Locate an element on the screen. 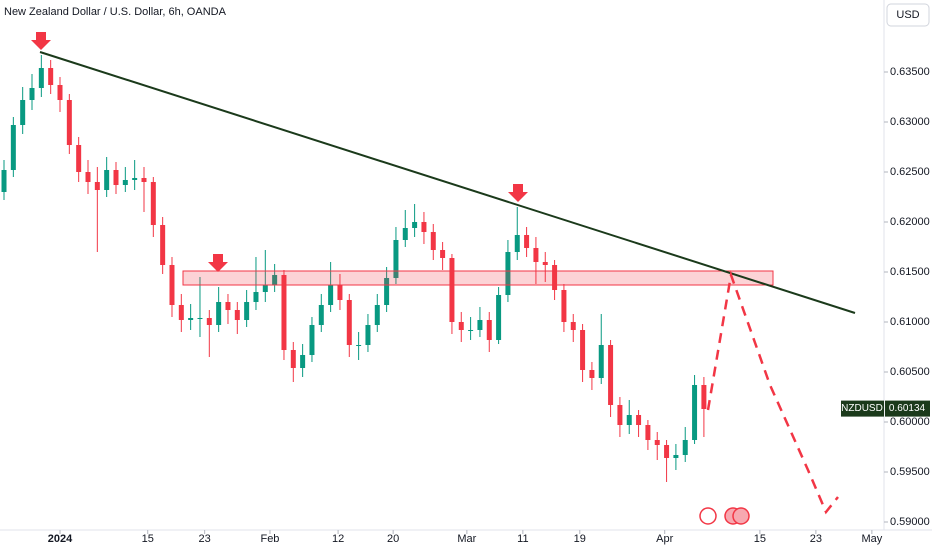  x-tick-label: Mar is located at coordinates (466, 539).